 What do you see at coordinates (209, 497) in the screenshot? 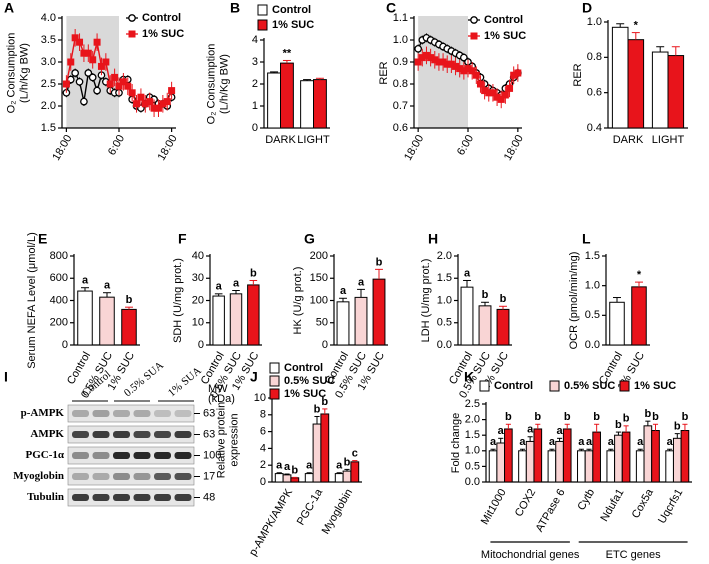
I see `mw-label: 48` at bounding box center [209, 497].